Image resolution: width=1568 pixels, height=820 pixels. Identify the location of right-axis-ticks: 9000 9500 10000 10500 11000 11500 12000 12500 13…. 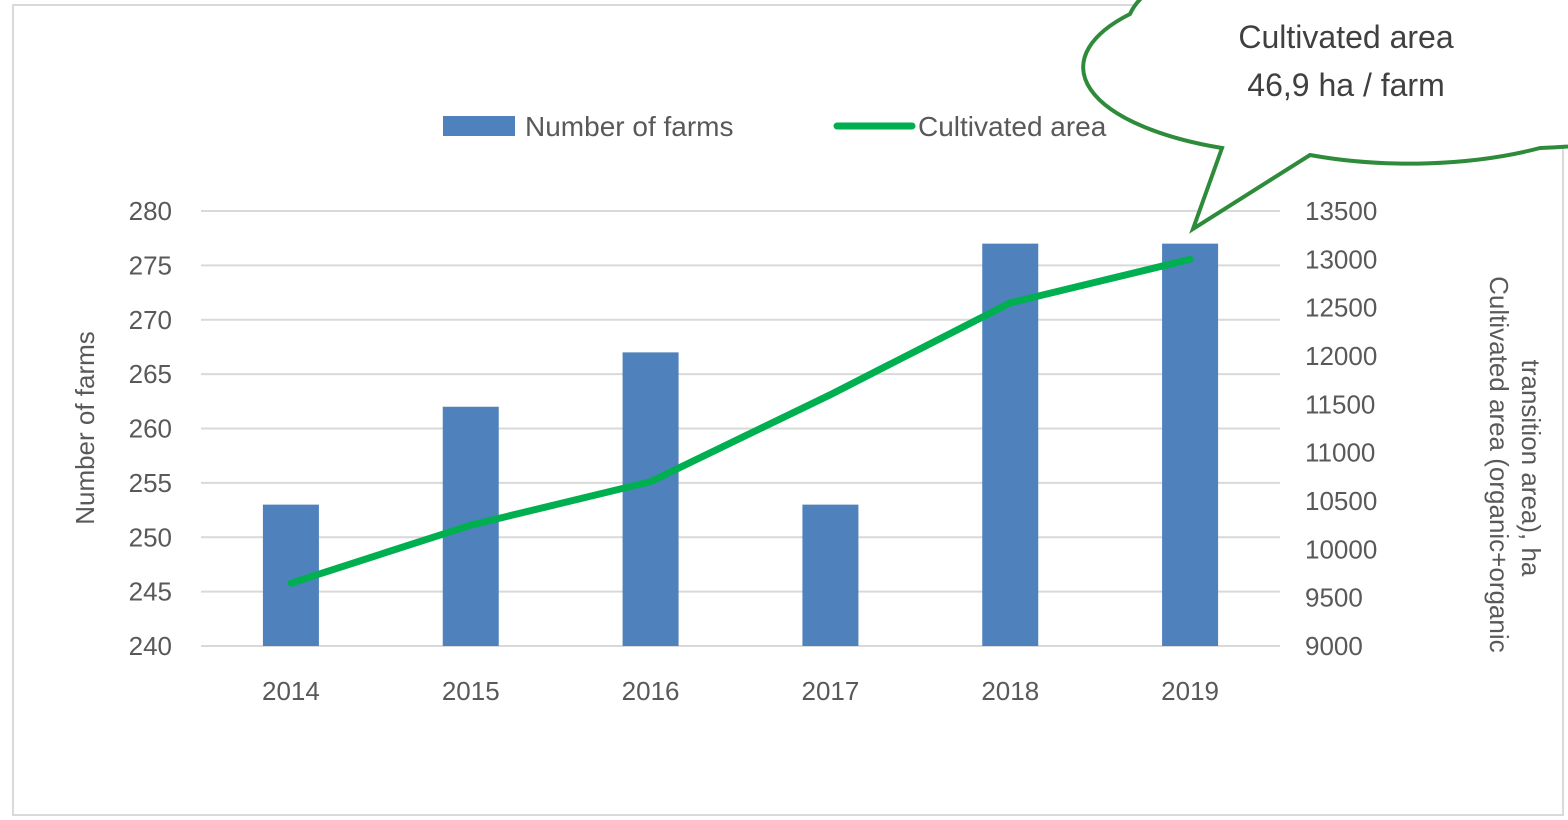
(1341, 428).